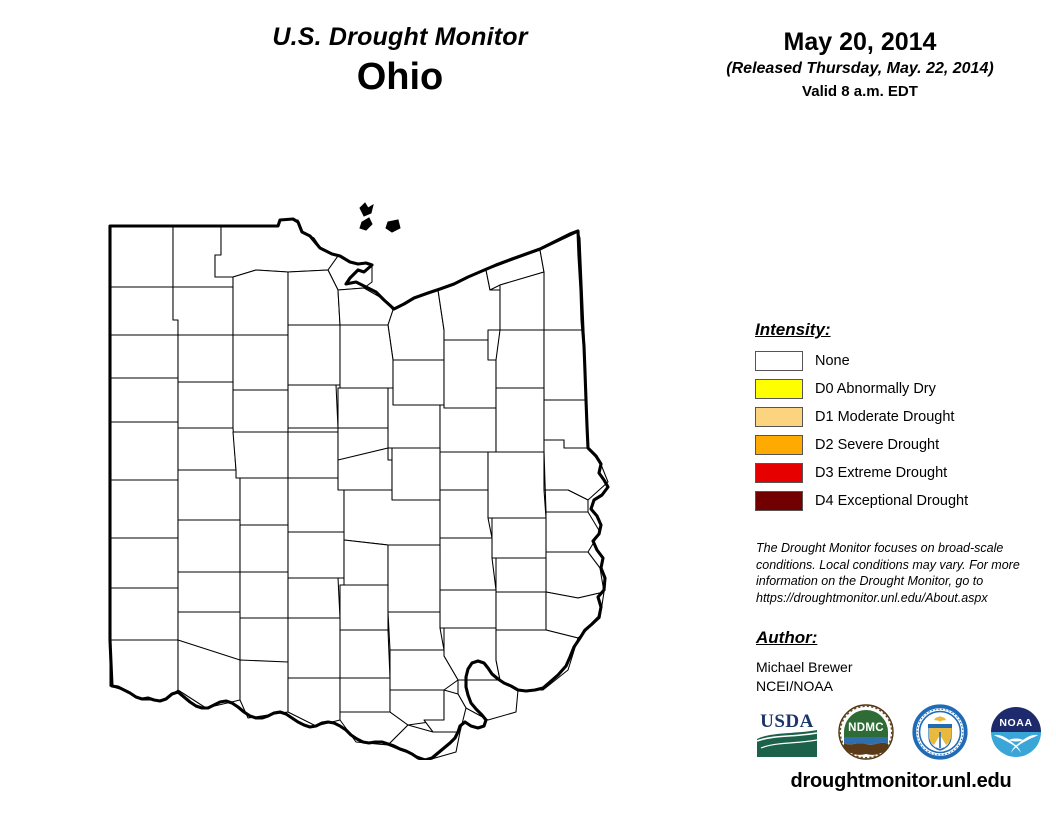 Image resolution: width=1056 pixels, height=816 pixels. Describe the element at coordinates (144, 356) in the screenshot. I see `county-paulding` at that location.